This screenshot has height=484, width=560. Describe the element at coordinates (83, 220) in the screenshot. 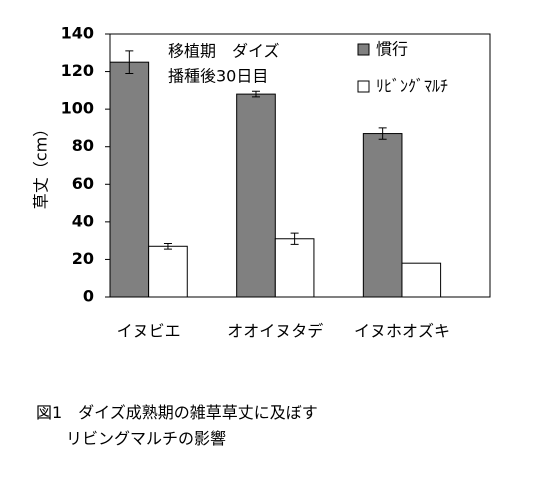

I see `y-tick-label: 40` at that location.